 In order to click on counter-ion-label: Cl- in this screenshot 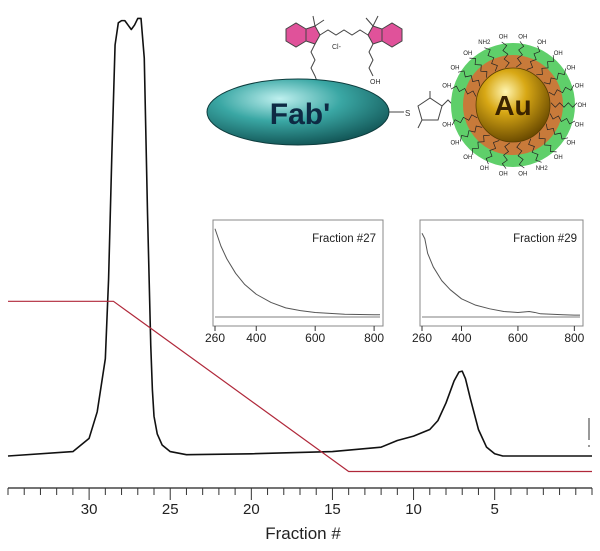, I will do `click(337, 47)`.